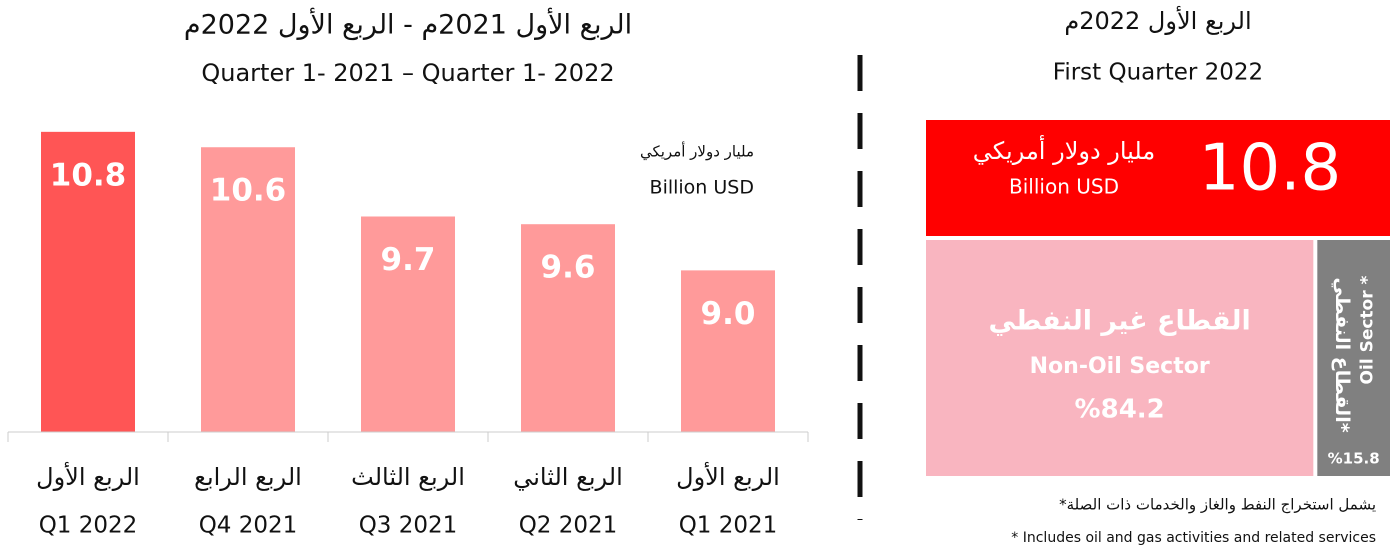  I want to click on value-label: 10.6, so click(248, 191).